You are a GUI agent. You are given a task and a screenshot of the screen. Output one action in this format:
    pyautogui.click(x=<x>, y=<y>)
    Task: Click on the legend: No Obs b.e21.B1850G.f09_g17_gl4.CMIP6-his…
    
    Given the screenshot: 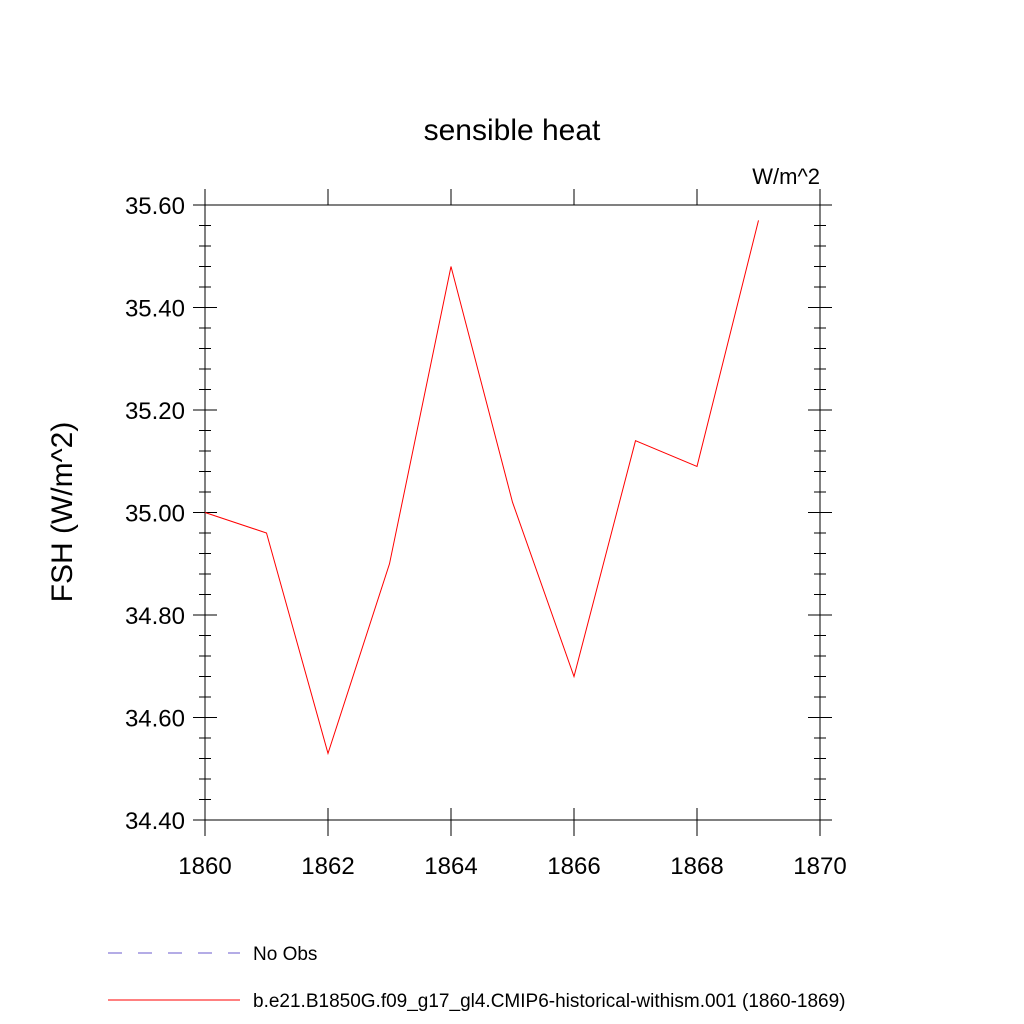 What is the action you would take?
    pyautogui.click(x=477, y=978)
    